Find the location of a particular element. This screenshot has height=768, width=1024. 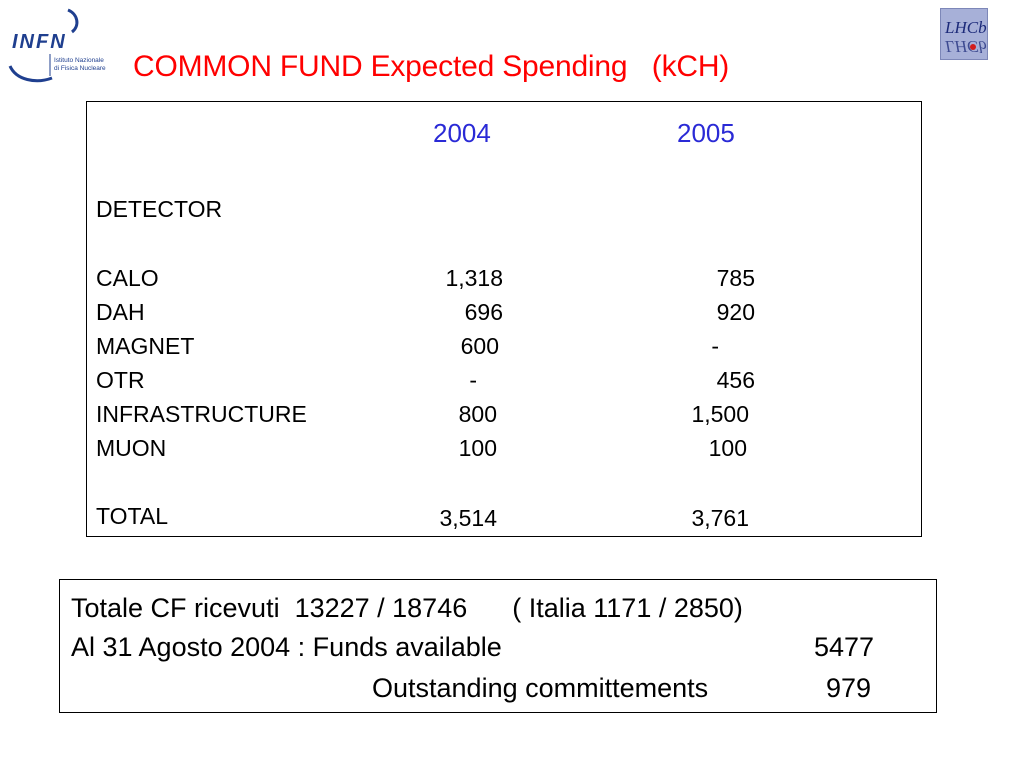

row-label: MAGNET is located at coordinates (145, 346).